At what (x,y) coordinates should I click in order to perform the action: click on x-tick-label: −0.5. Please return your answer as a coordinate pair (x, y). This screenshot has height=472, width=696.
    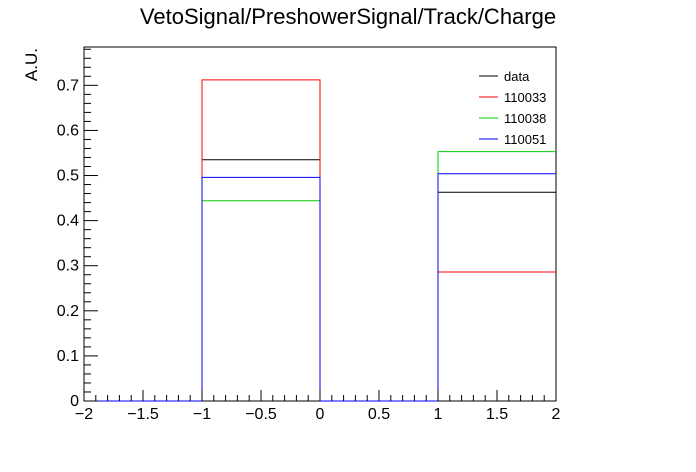
    Looking at the image, I should click on (261, 414).